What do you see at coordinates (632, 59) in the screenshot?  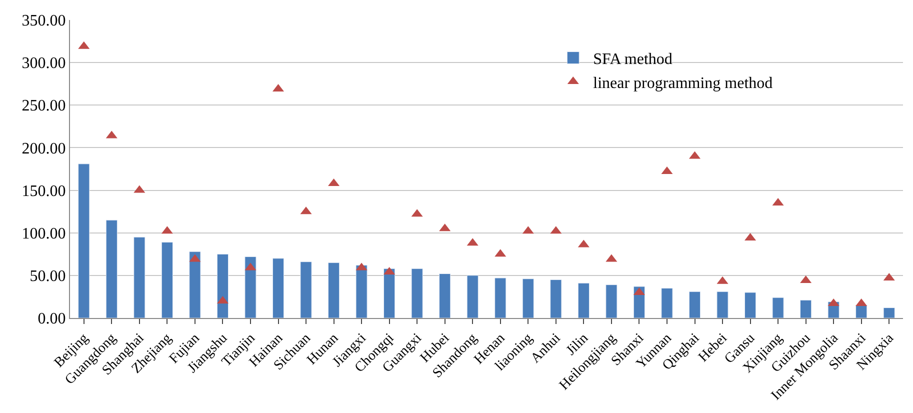 I see `legend-label: SFA method` at bounding box center [632, 59].